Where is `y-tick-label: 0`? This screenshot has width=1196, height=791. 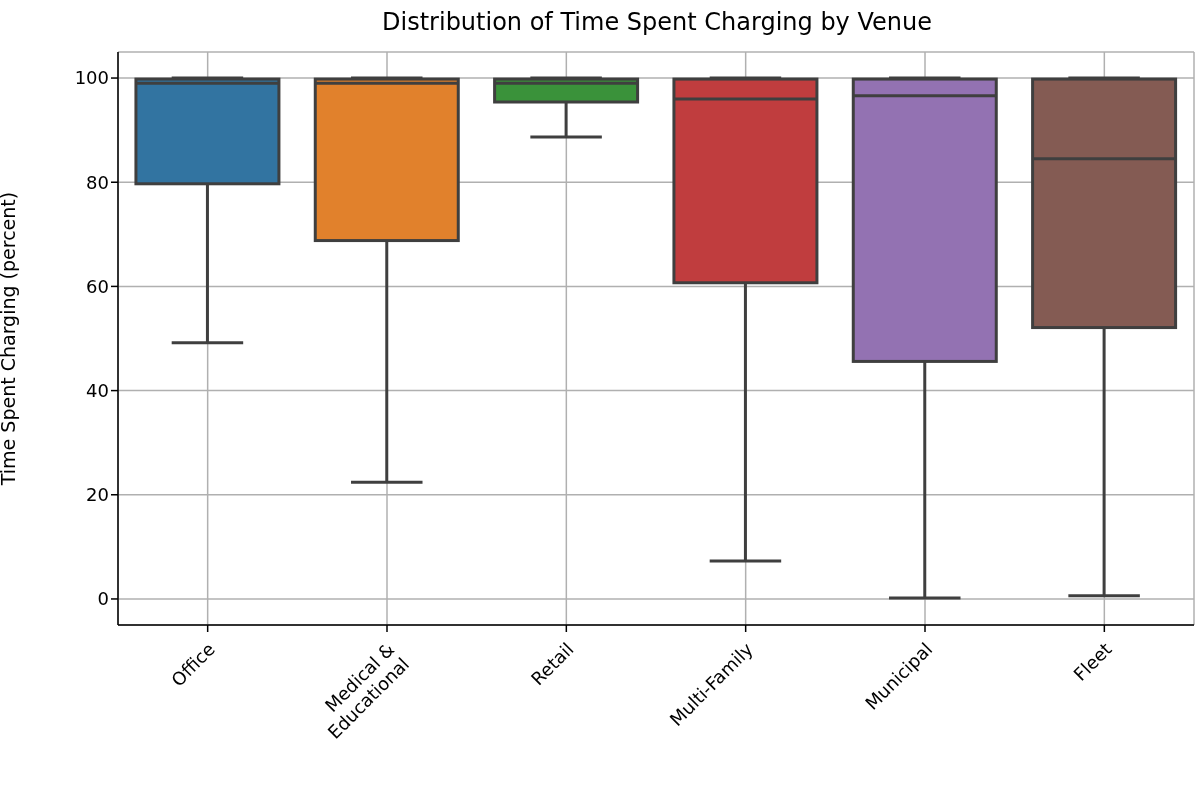
y-tick-label: 0 is located at coordinates (103, 599).